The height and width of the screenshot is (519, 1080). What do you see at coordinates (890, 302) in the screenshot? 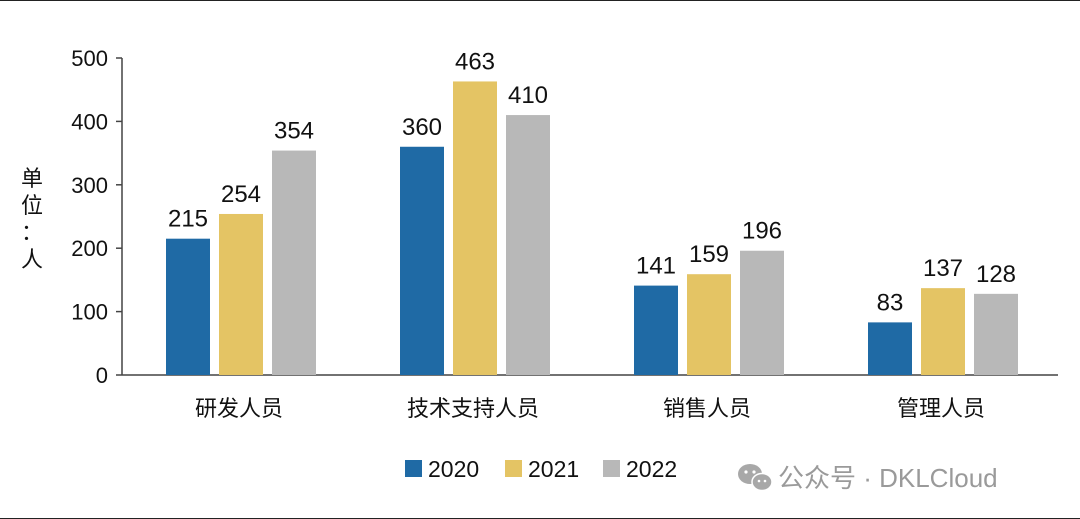
I see `data-label: 83` at bounding box center [890, 302].